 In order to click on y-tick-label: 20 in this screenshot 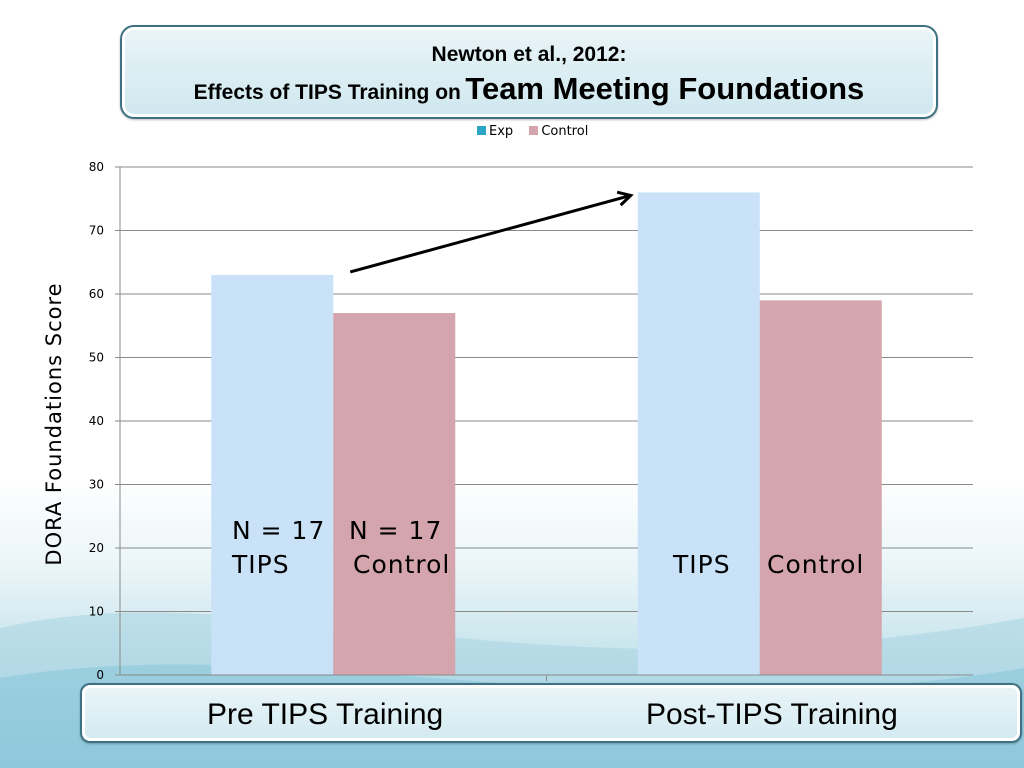, I will do `click(96, 548)`.